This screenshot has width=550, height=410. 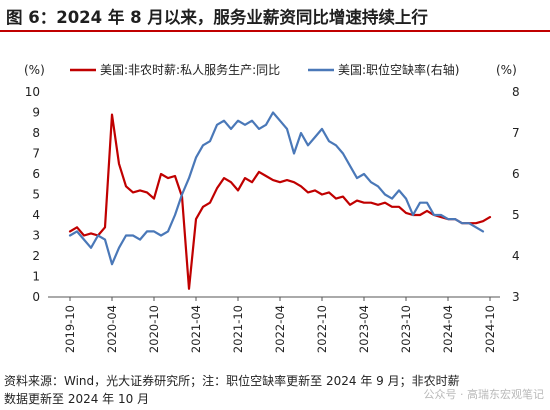 What do you see at coordinates (490, 329) in the screenshot?
I see `x-tick-label: 2024-10` at bounding box center [490, 329].